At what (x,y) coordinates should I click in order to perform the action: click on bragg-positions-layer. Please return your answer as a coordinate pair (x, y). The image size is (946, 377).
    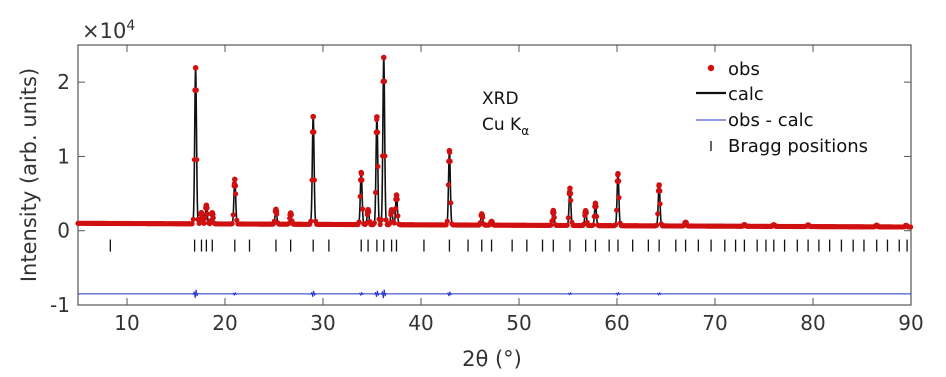
    Looking at the image, I should click on (508, 245).